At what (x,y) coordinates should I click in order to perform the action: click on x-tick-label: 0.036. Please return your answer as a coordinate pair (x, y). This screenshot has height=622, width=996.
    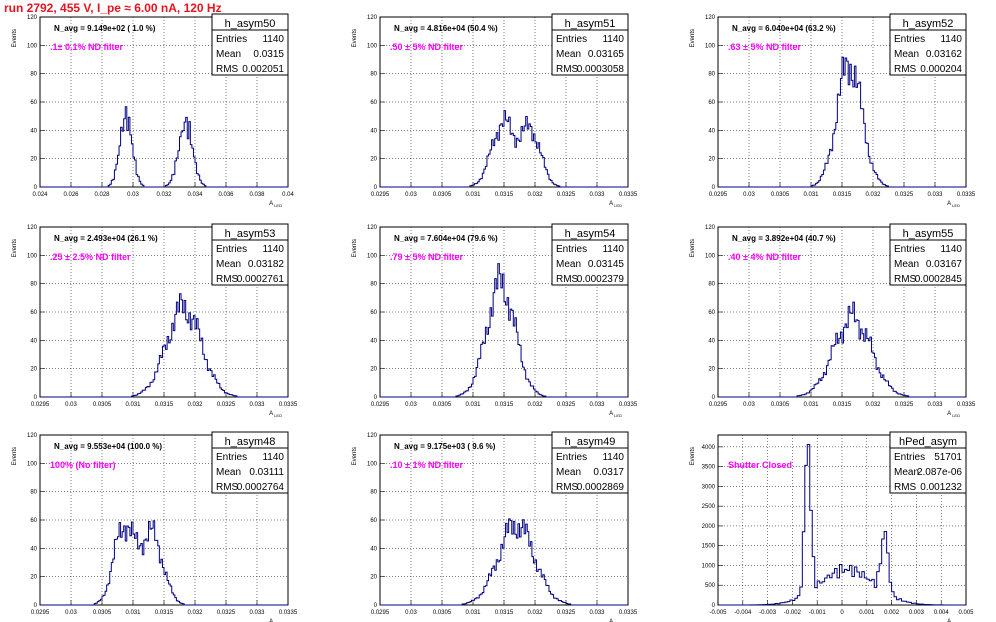
    Looking at the image, I should click on (226, 195).